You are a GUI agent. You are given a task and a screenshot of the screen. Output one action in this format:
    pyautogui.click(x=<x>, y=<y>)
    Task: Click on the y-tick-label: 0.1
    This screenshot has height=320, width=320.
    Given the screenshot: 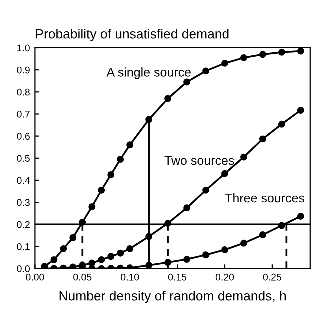 What is the action you would take?
    pyautogui.click(x=23, y=246)
    